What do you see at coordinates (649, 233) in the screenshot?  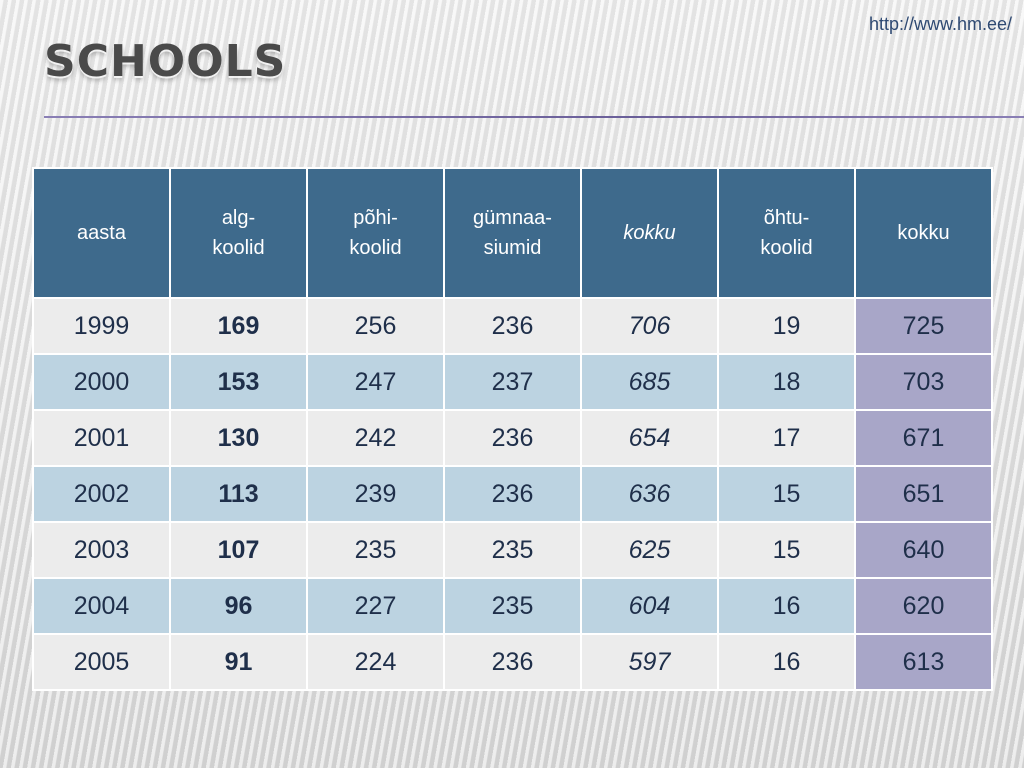 I see `header-subtotal: kokku` at bounding box center [649, 233].